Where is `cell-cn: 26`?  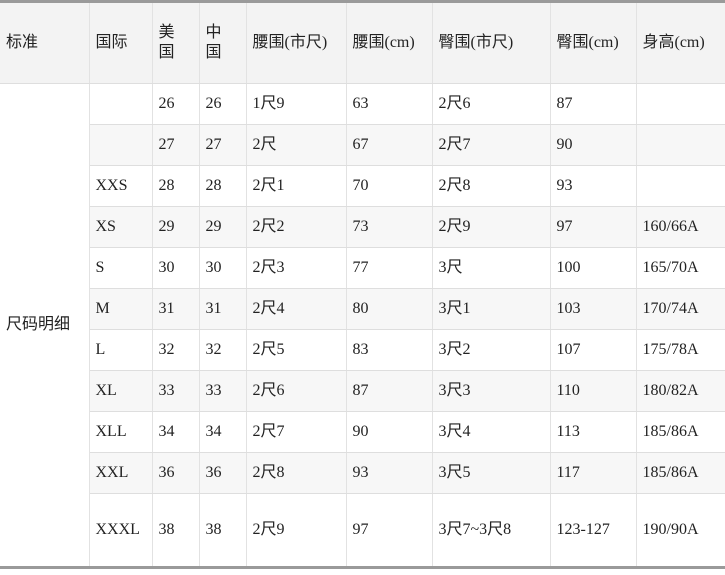 cell-cn: 26 is located at coordinates (223, 104).